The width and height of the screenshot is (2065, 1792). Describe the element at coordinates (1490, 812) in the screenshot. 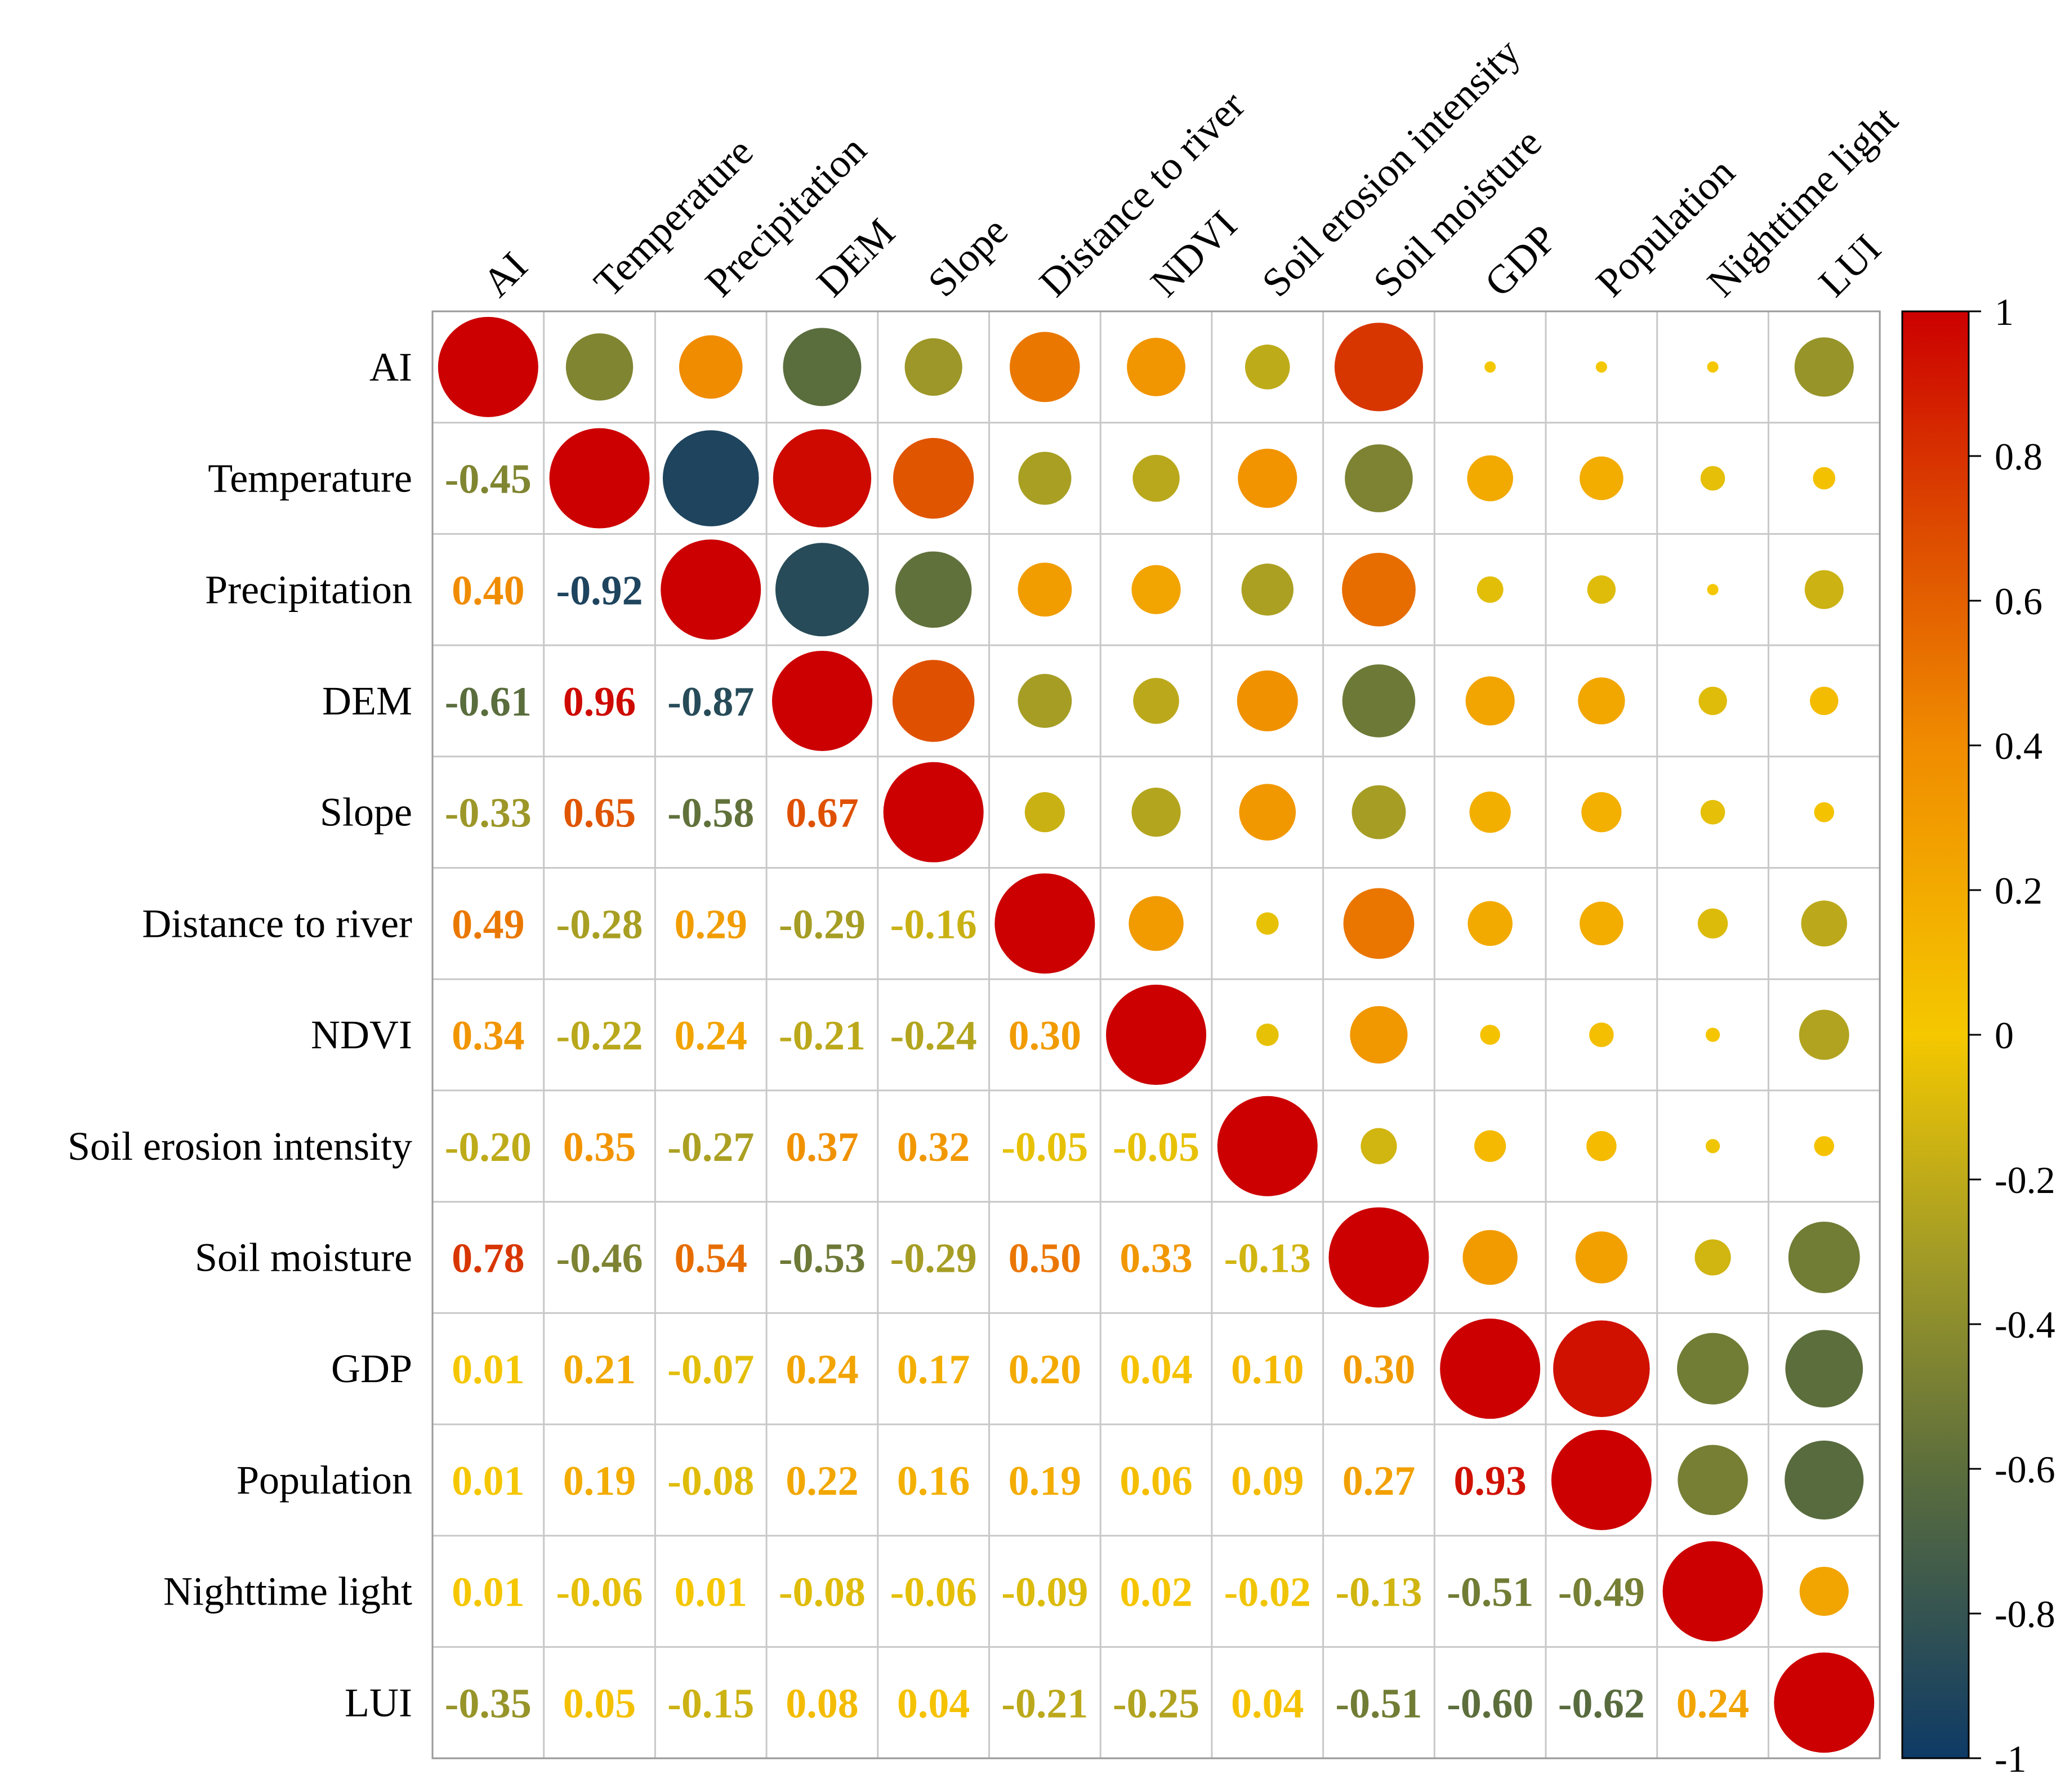

I see `corr-circle-slope-gdp` at that location.